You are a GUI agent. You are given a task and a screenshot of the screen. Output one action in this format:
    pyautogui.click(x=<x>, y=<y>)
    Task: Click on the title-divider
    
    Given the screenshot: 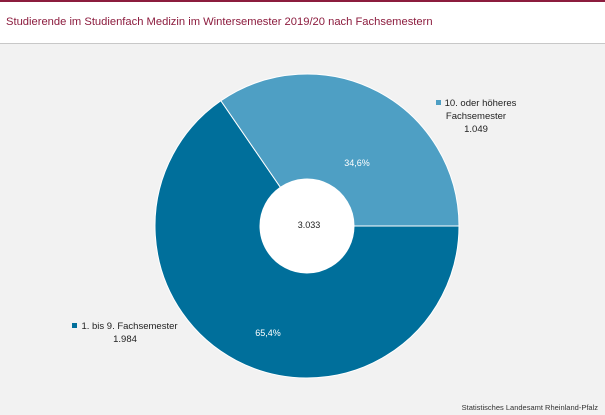 What is the action you would take?
    pyautogui.click(x=302, y=43)
    